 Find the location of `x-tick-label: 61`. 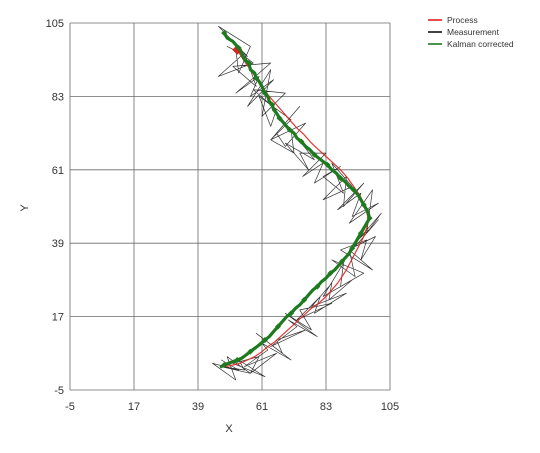

x-tick-label: 61 is located at coordinates (262, 407).